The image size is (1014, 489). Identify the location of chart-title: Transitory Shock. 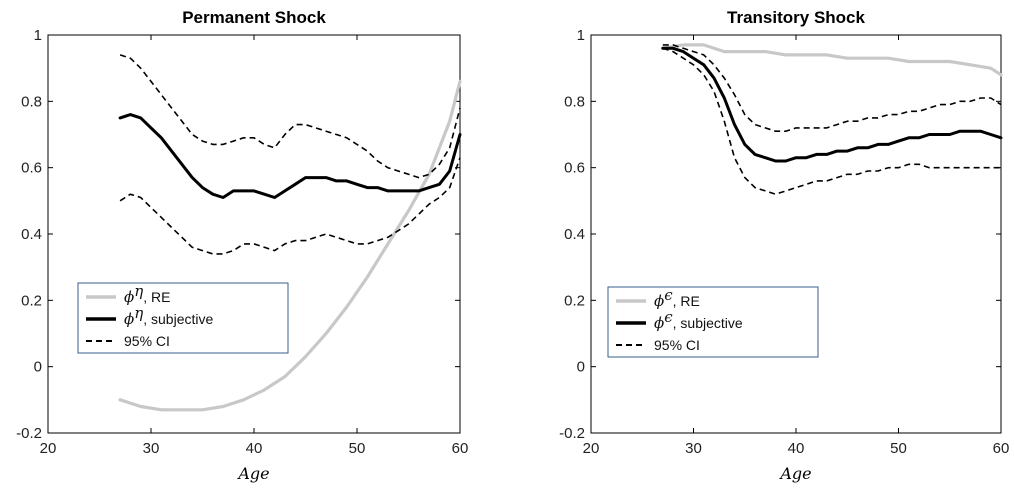
(796, 17).